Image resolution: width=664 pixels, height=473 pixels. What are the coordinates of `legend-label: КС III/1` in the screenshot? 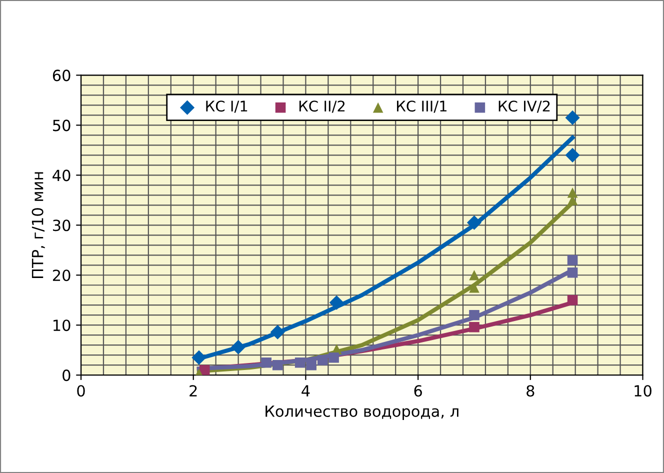 It's located at (421, 106).